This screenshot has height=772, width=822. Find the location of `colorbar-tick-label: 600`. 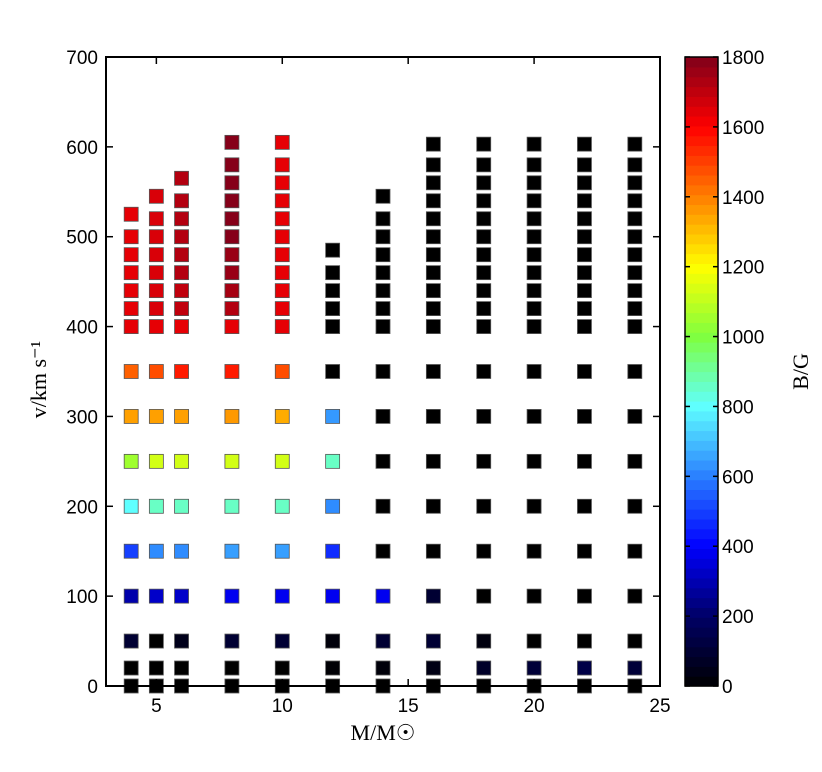

colorbar-tick-label: 600 is located at coordinates (738, 477).